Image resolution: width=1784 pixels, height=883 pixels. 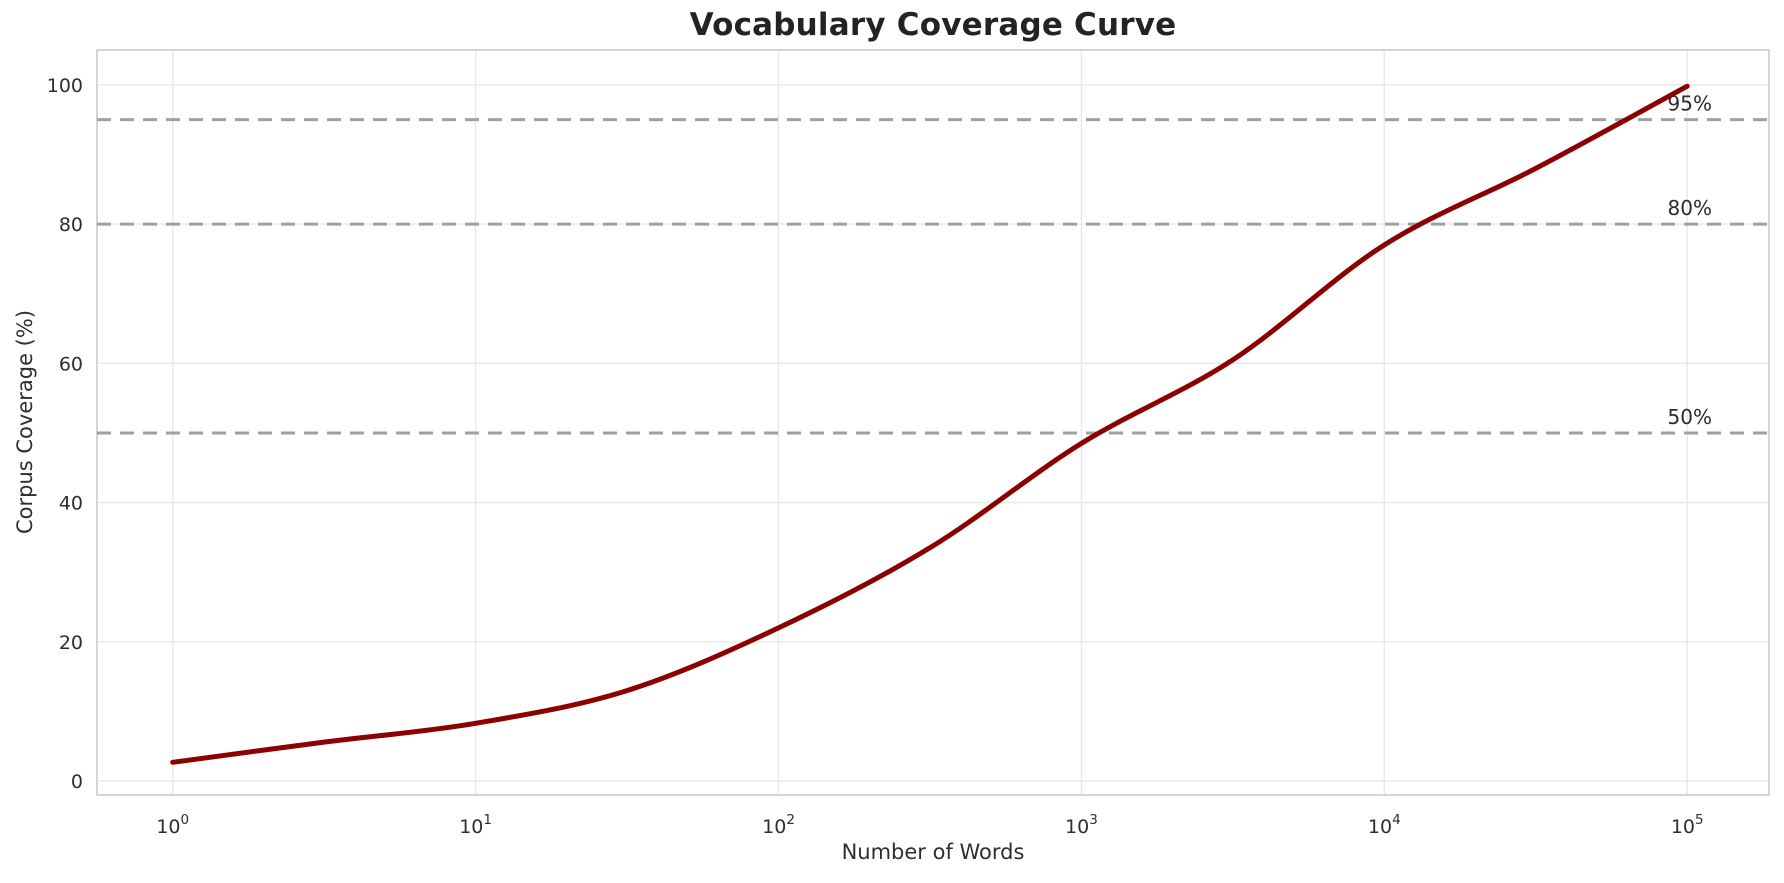 What do you see at coordinates (77, 782) in the screenshot?
I see `y-tick-label: 0` at bounding box center [77, 782].